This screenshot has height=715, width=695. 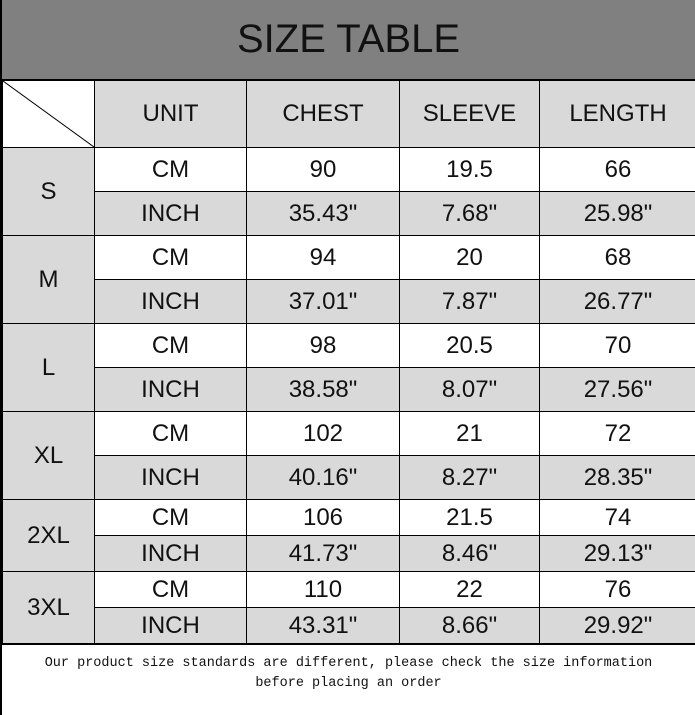 I want to click on sleeve-cell: 8.07", so click(x=469, y=389).